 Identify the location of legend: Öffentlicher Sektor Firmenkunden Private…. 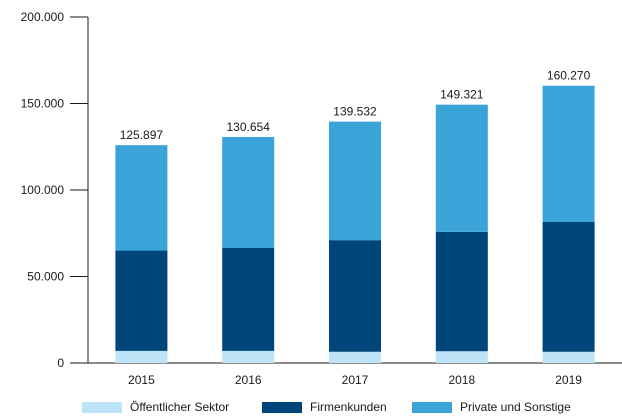
(311, 408).